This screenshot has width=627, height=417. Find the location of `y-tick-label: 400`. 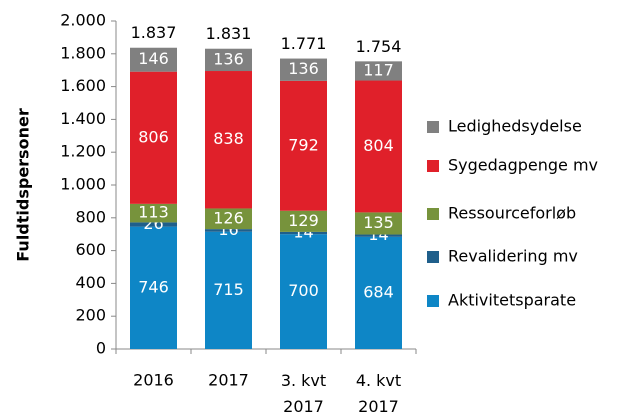

y-tick-label: 400 is located at coordinates (90, 282).